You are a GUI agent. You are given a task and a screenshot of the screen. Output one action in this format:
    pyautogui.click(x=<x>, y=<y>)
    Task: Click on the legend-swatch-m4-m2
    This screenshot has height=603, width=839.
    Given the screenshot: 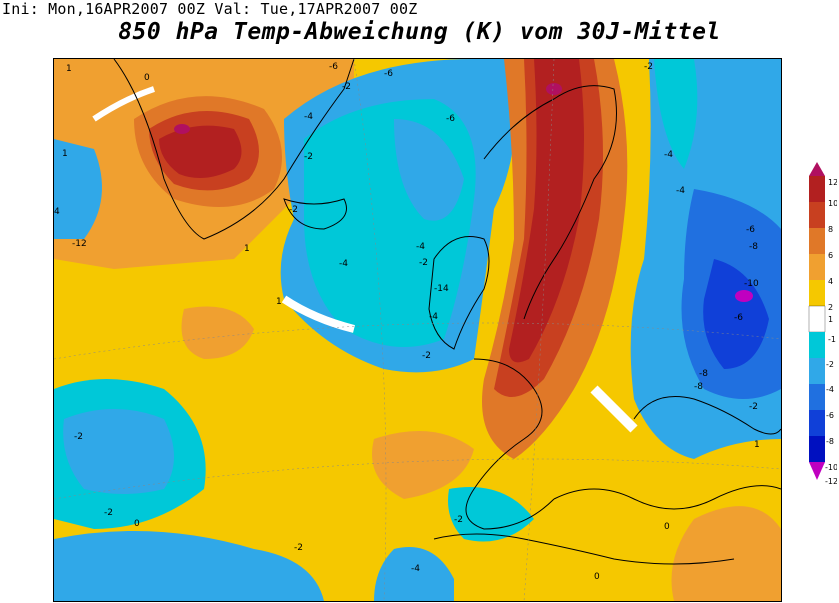 What is the action you would take?
    pyautogui.click(x=817, y=371)
    